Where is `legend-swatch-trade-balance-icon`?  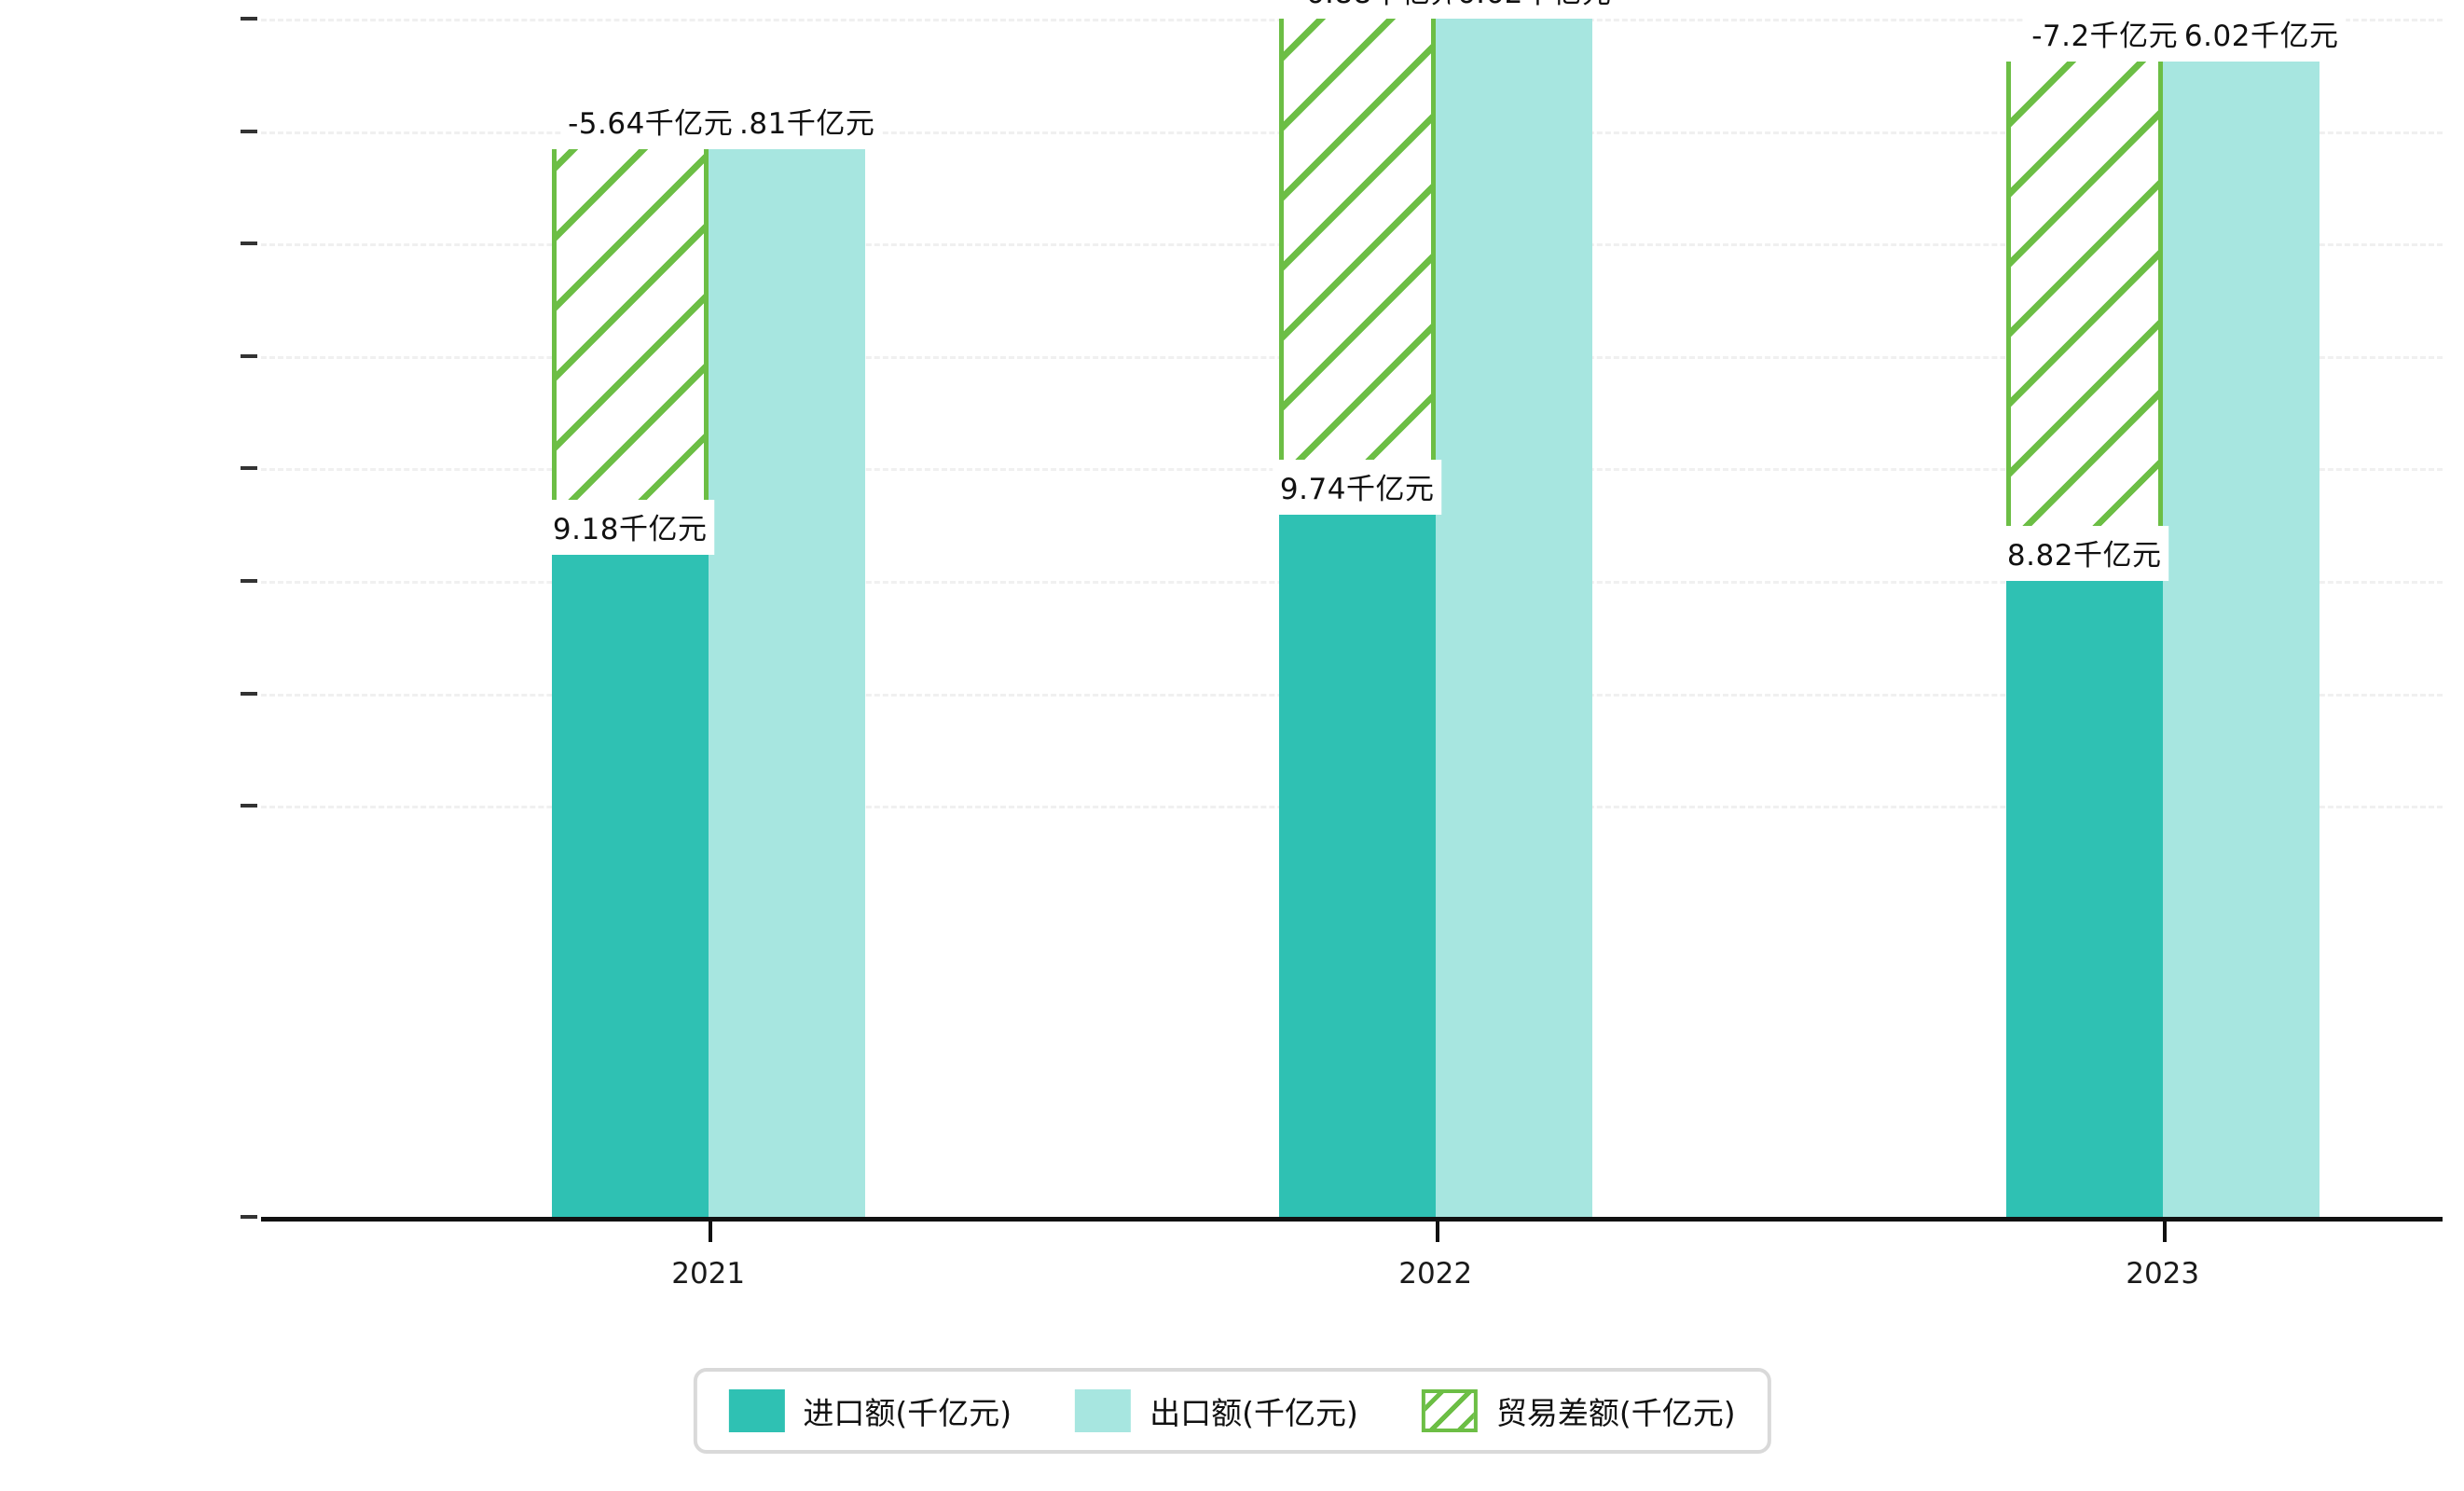
legend-swatch-trade-balance-icon is located at coordinates (1449, 1410).